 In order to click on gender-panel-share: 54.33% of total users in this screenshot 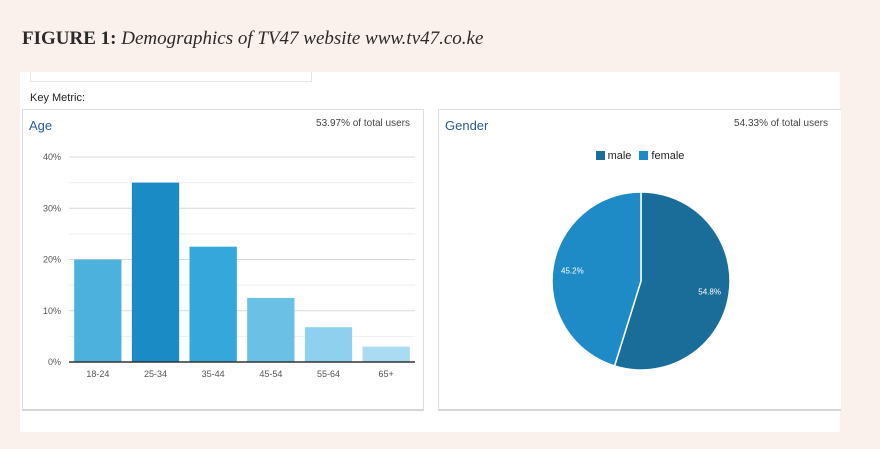, I will do `click(781, 123)`.